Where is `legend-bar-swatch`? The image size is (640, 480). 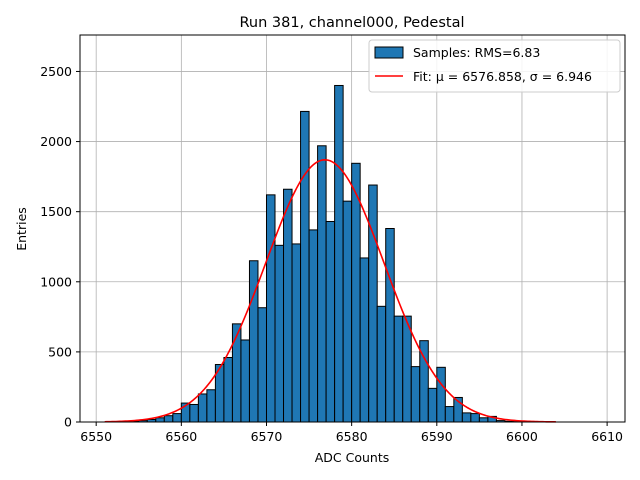 legend-bar-swatch is located at coordinates (389, 52).